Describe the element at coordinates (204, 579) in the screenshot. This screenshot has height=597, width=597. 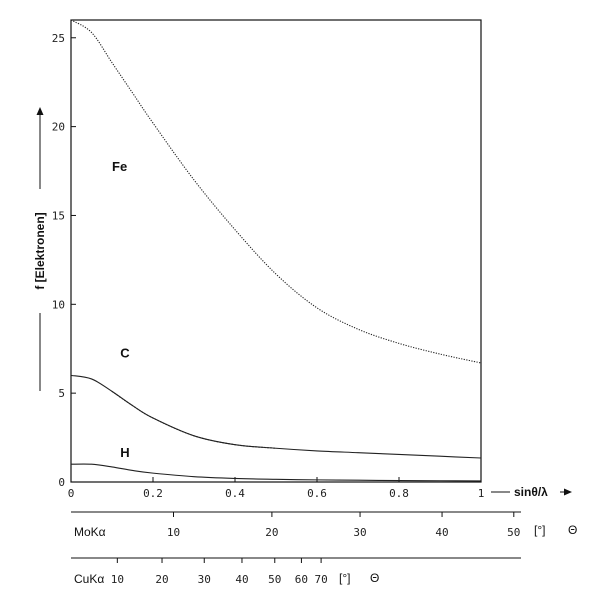
I see `cu-tick-label: 30` at that location.